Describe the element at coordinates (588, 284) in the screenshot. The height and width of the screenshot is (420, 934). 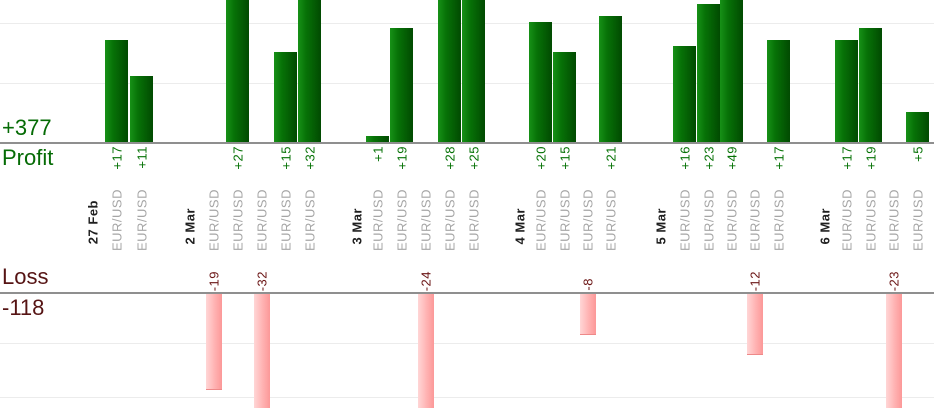
I see `loss-value-label: -8` at that location.